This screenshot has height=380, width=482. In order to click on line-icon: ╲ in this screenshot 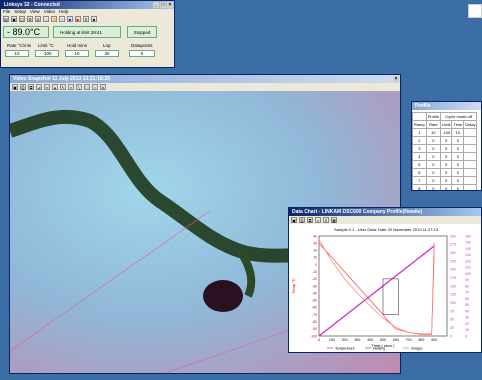, I will do `click(79, 87)`.